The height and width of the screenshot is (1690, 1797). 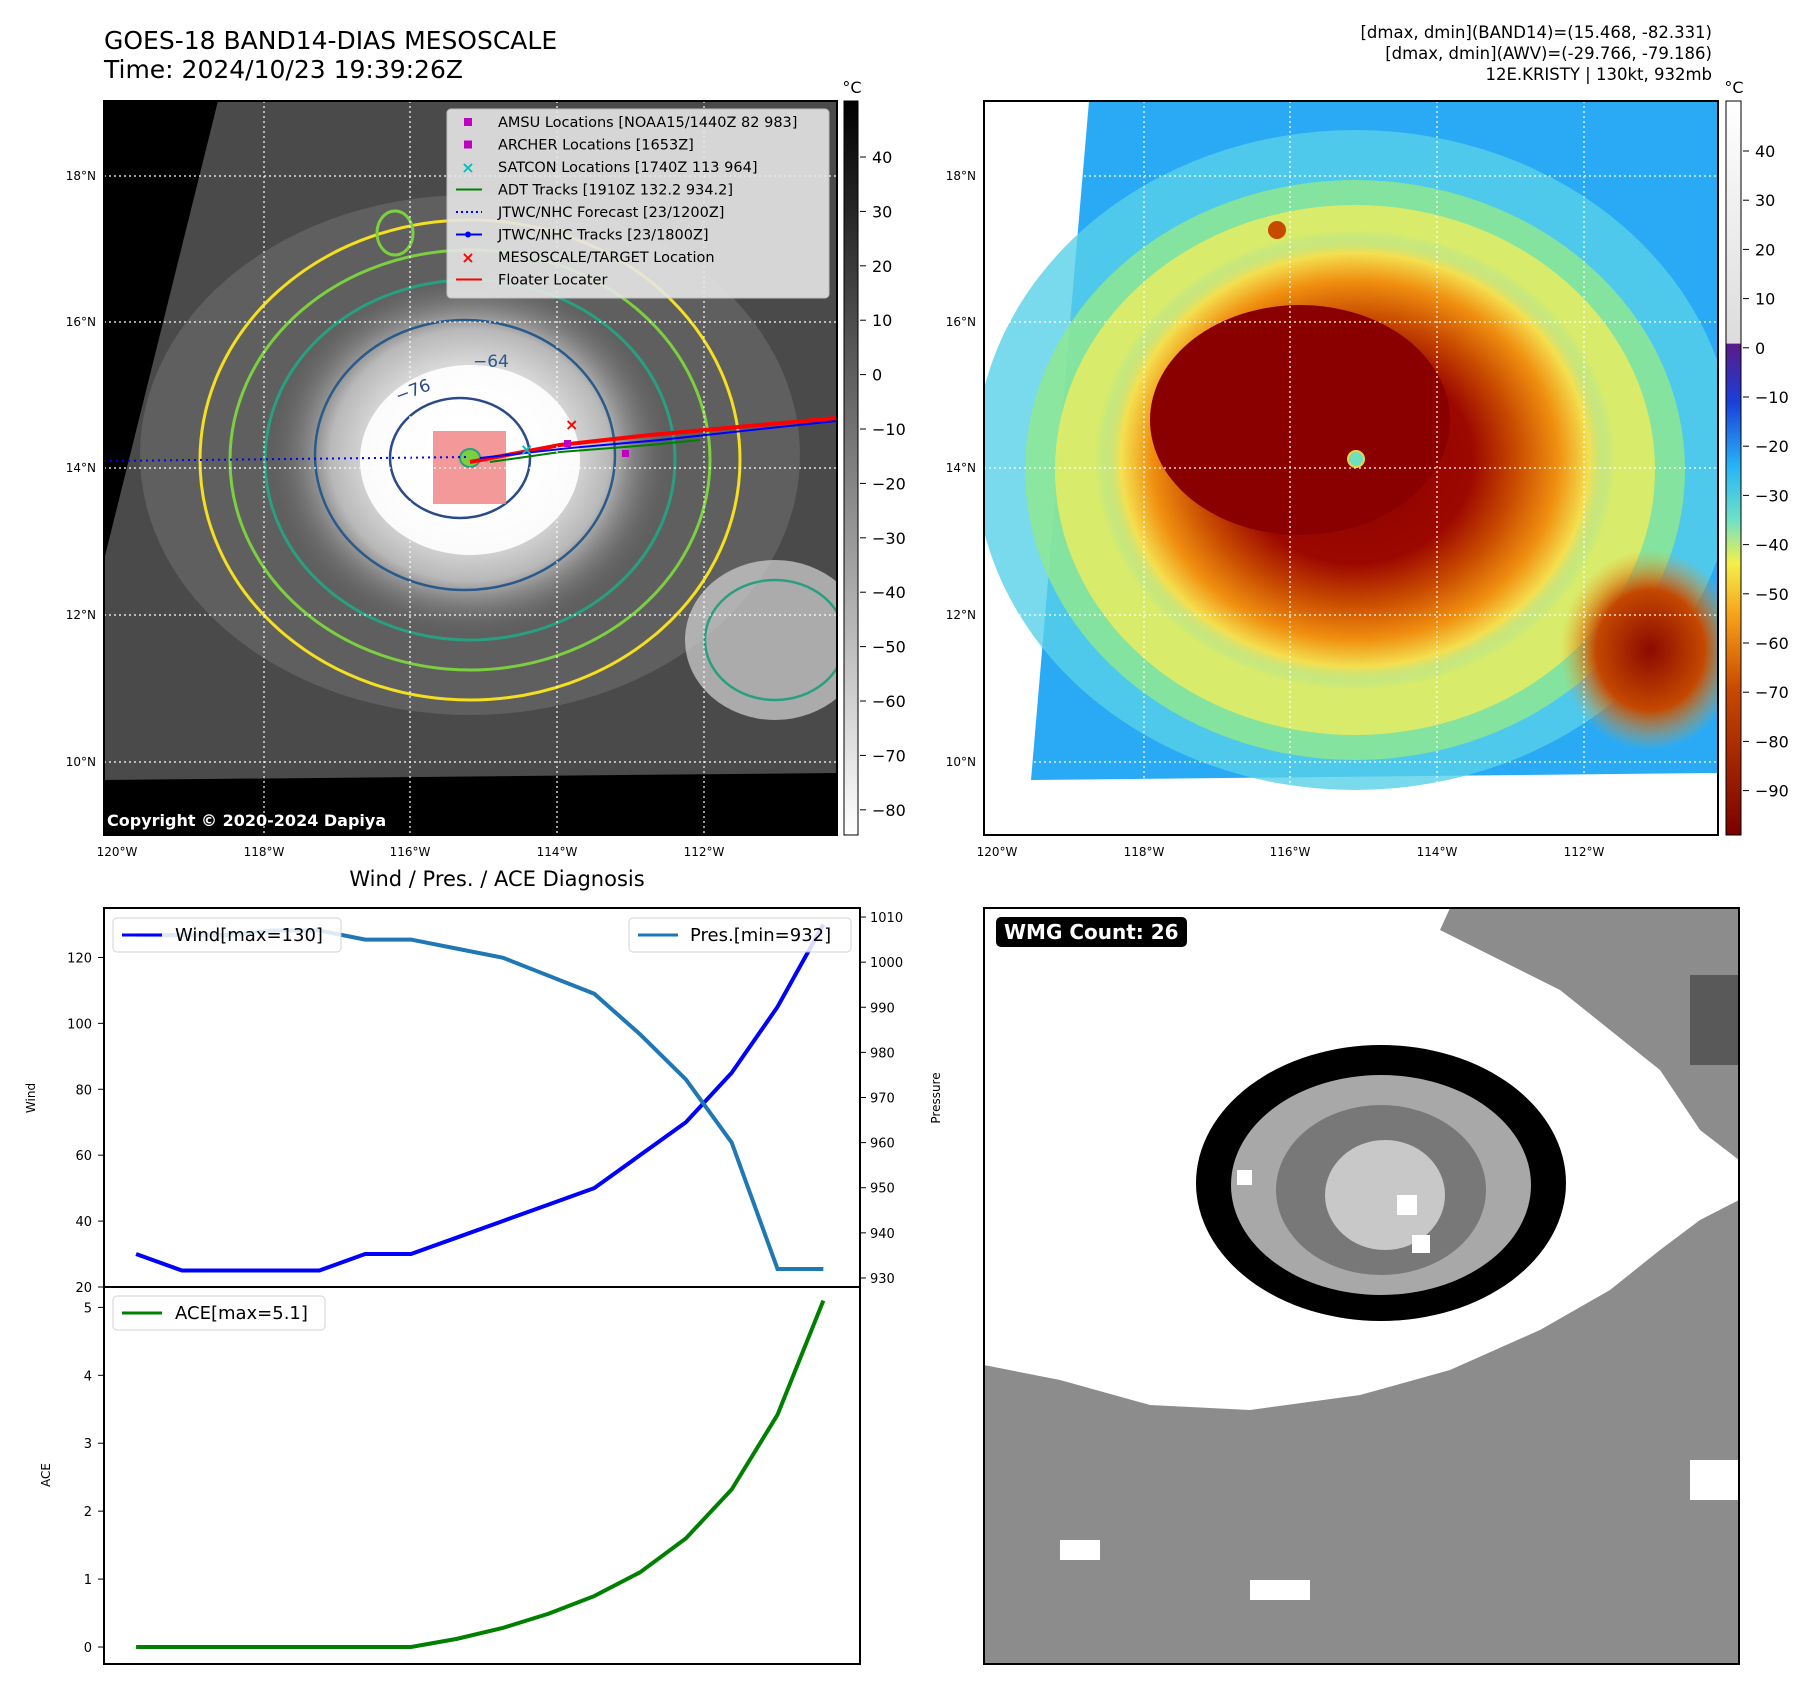 I want to click on target-marker: ×, so click(x=571, y=424).